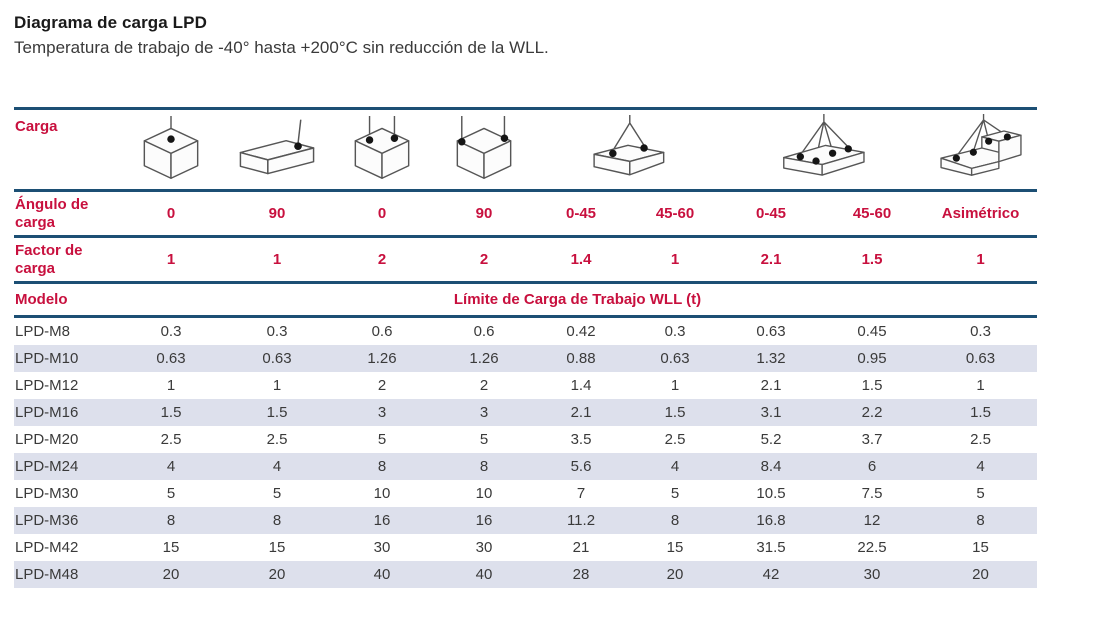  I want to click on wll-value-cell: 5.6, so click(581, 466).